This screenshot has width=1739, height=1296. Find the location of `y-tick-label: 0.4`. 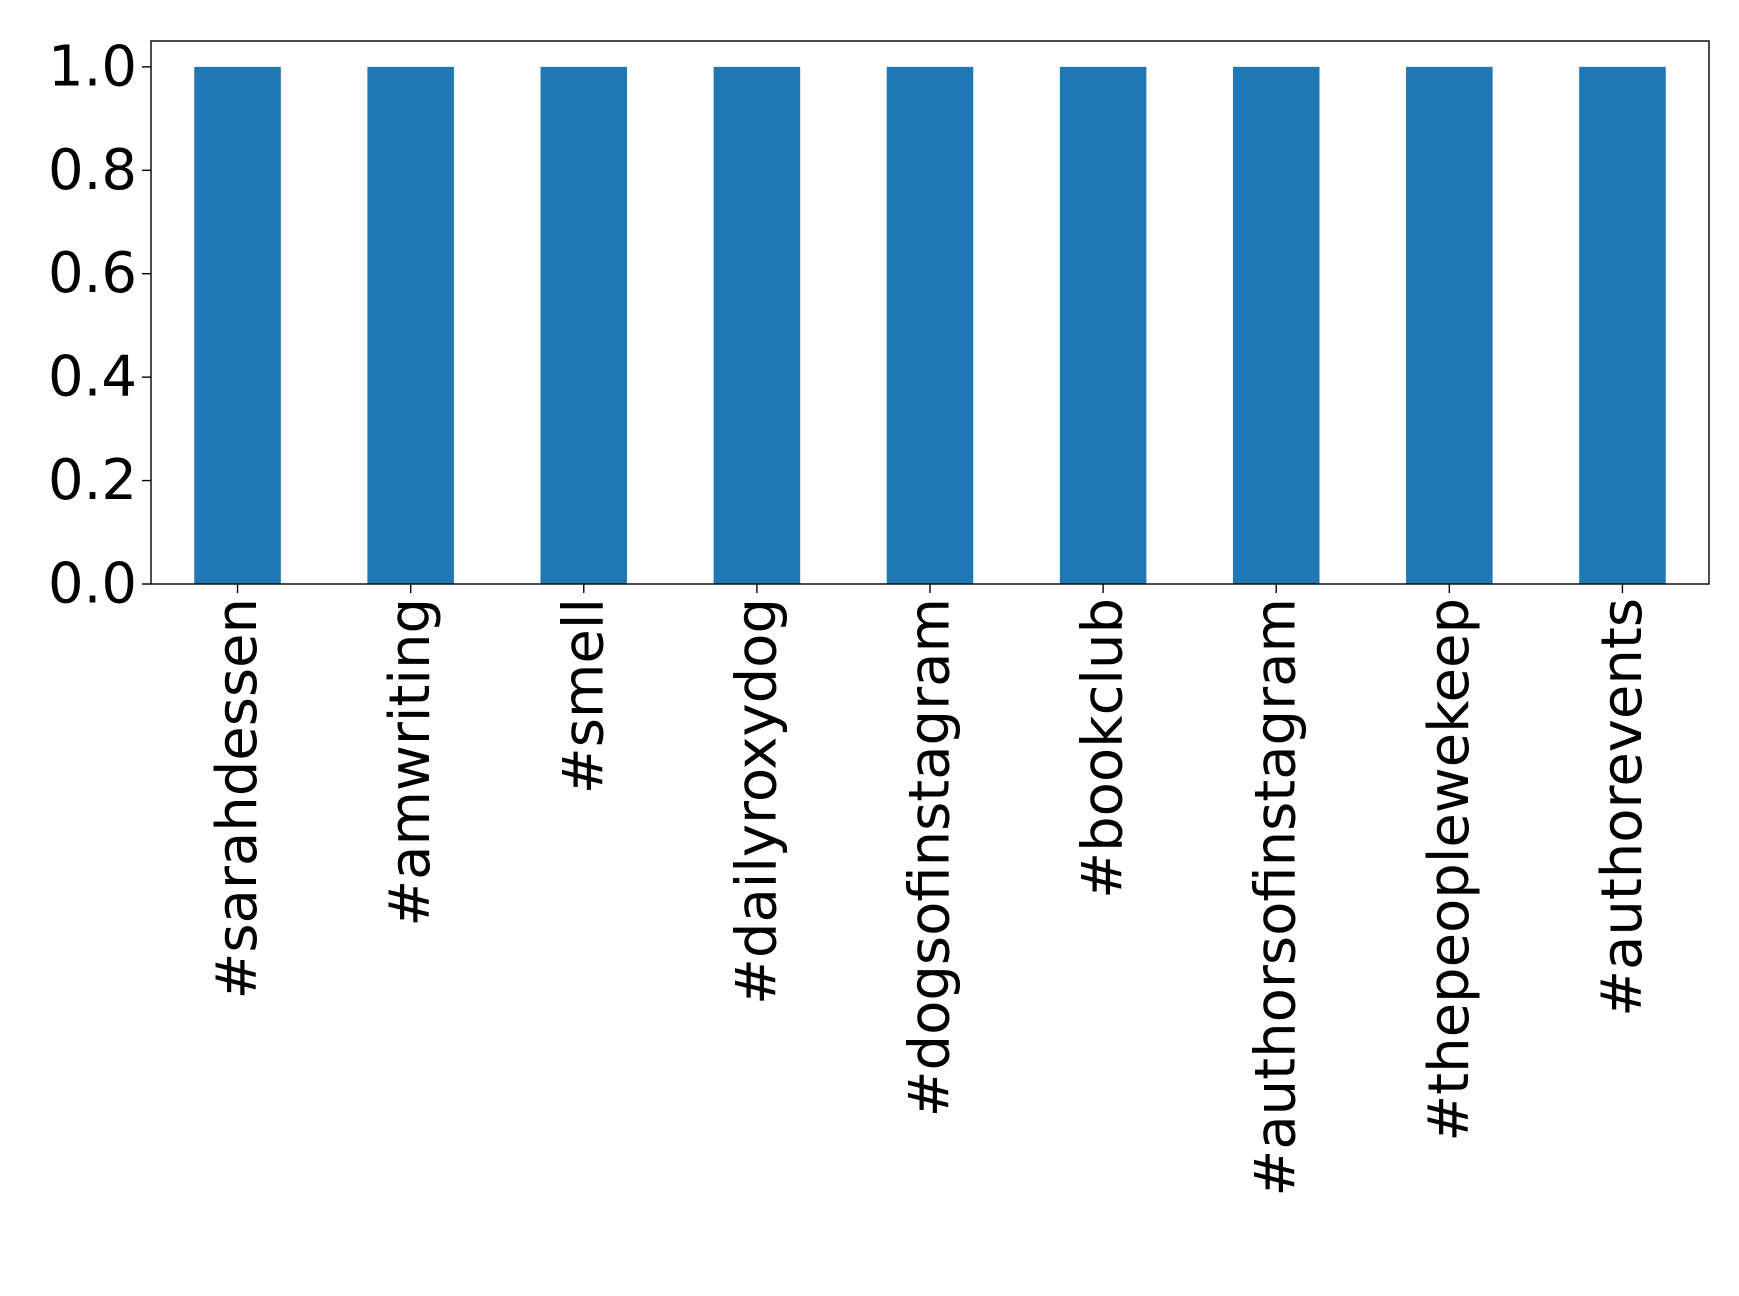

y-tick-label: 0.4 is located at coordinates (92, 377).